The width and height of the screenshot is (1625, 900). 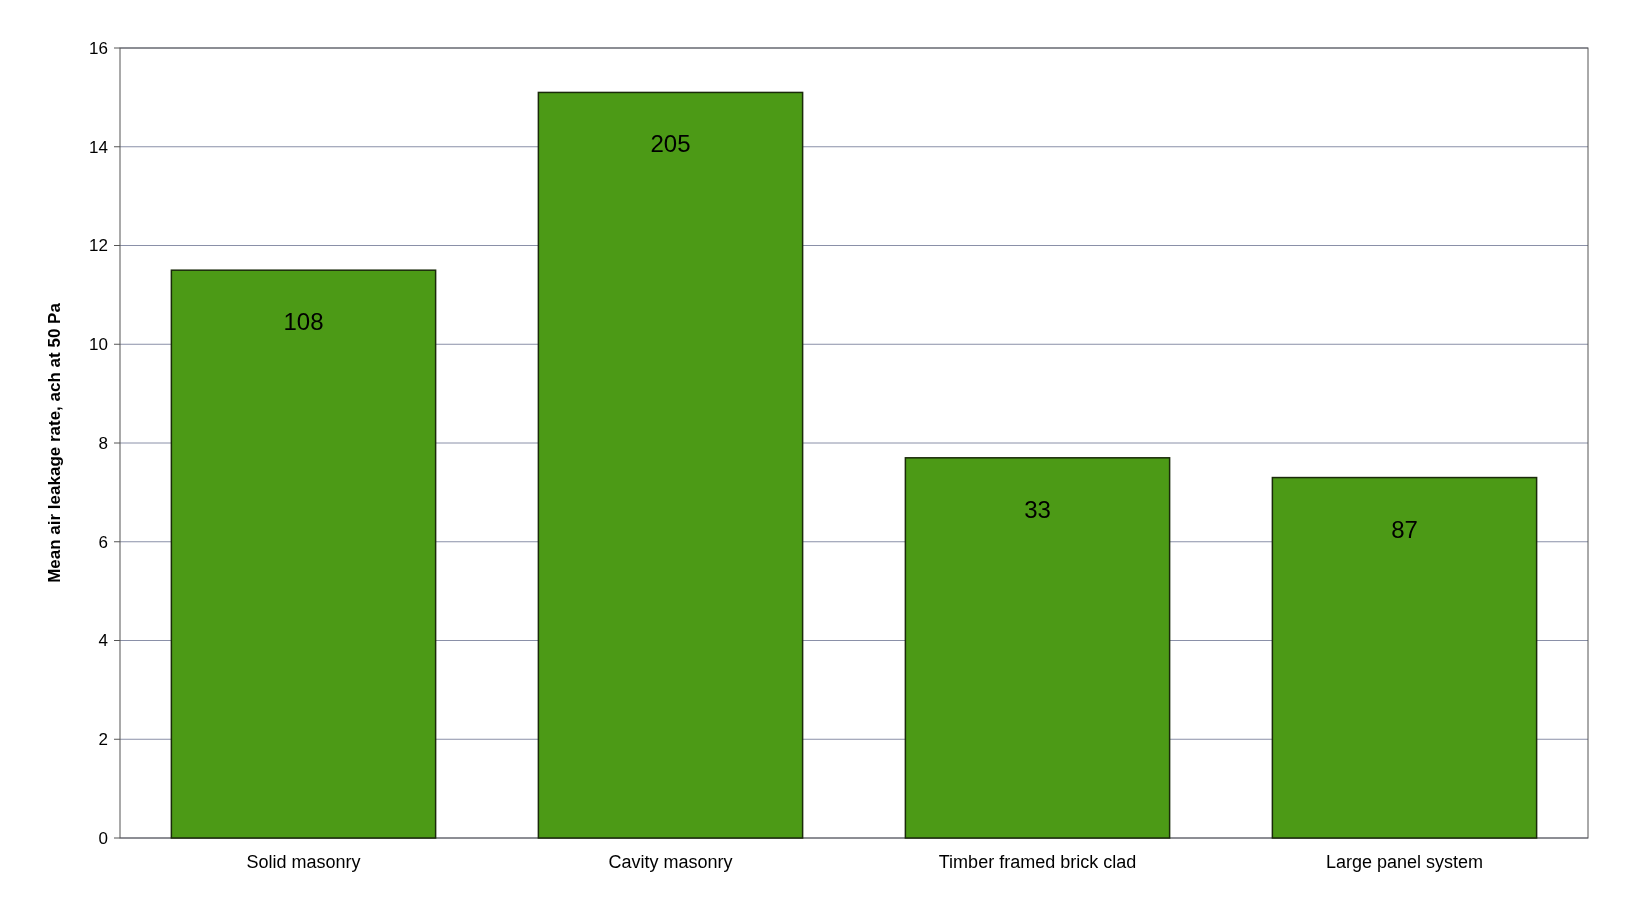 I want to click on y-tick-label: 16, so click(x=98, y=48).